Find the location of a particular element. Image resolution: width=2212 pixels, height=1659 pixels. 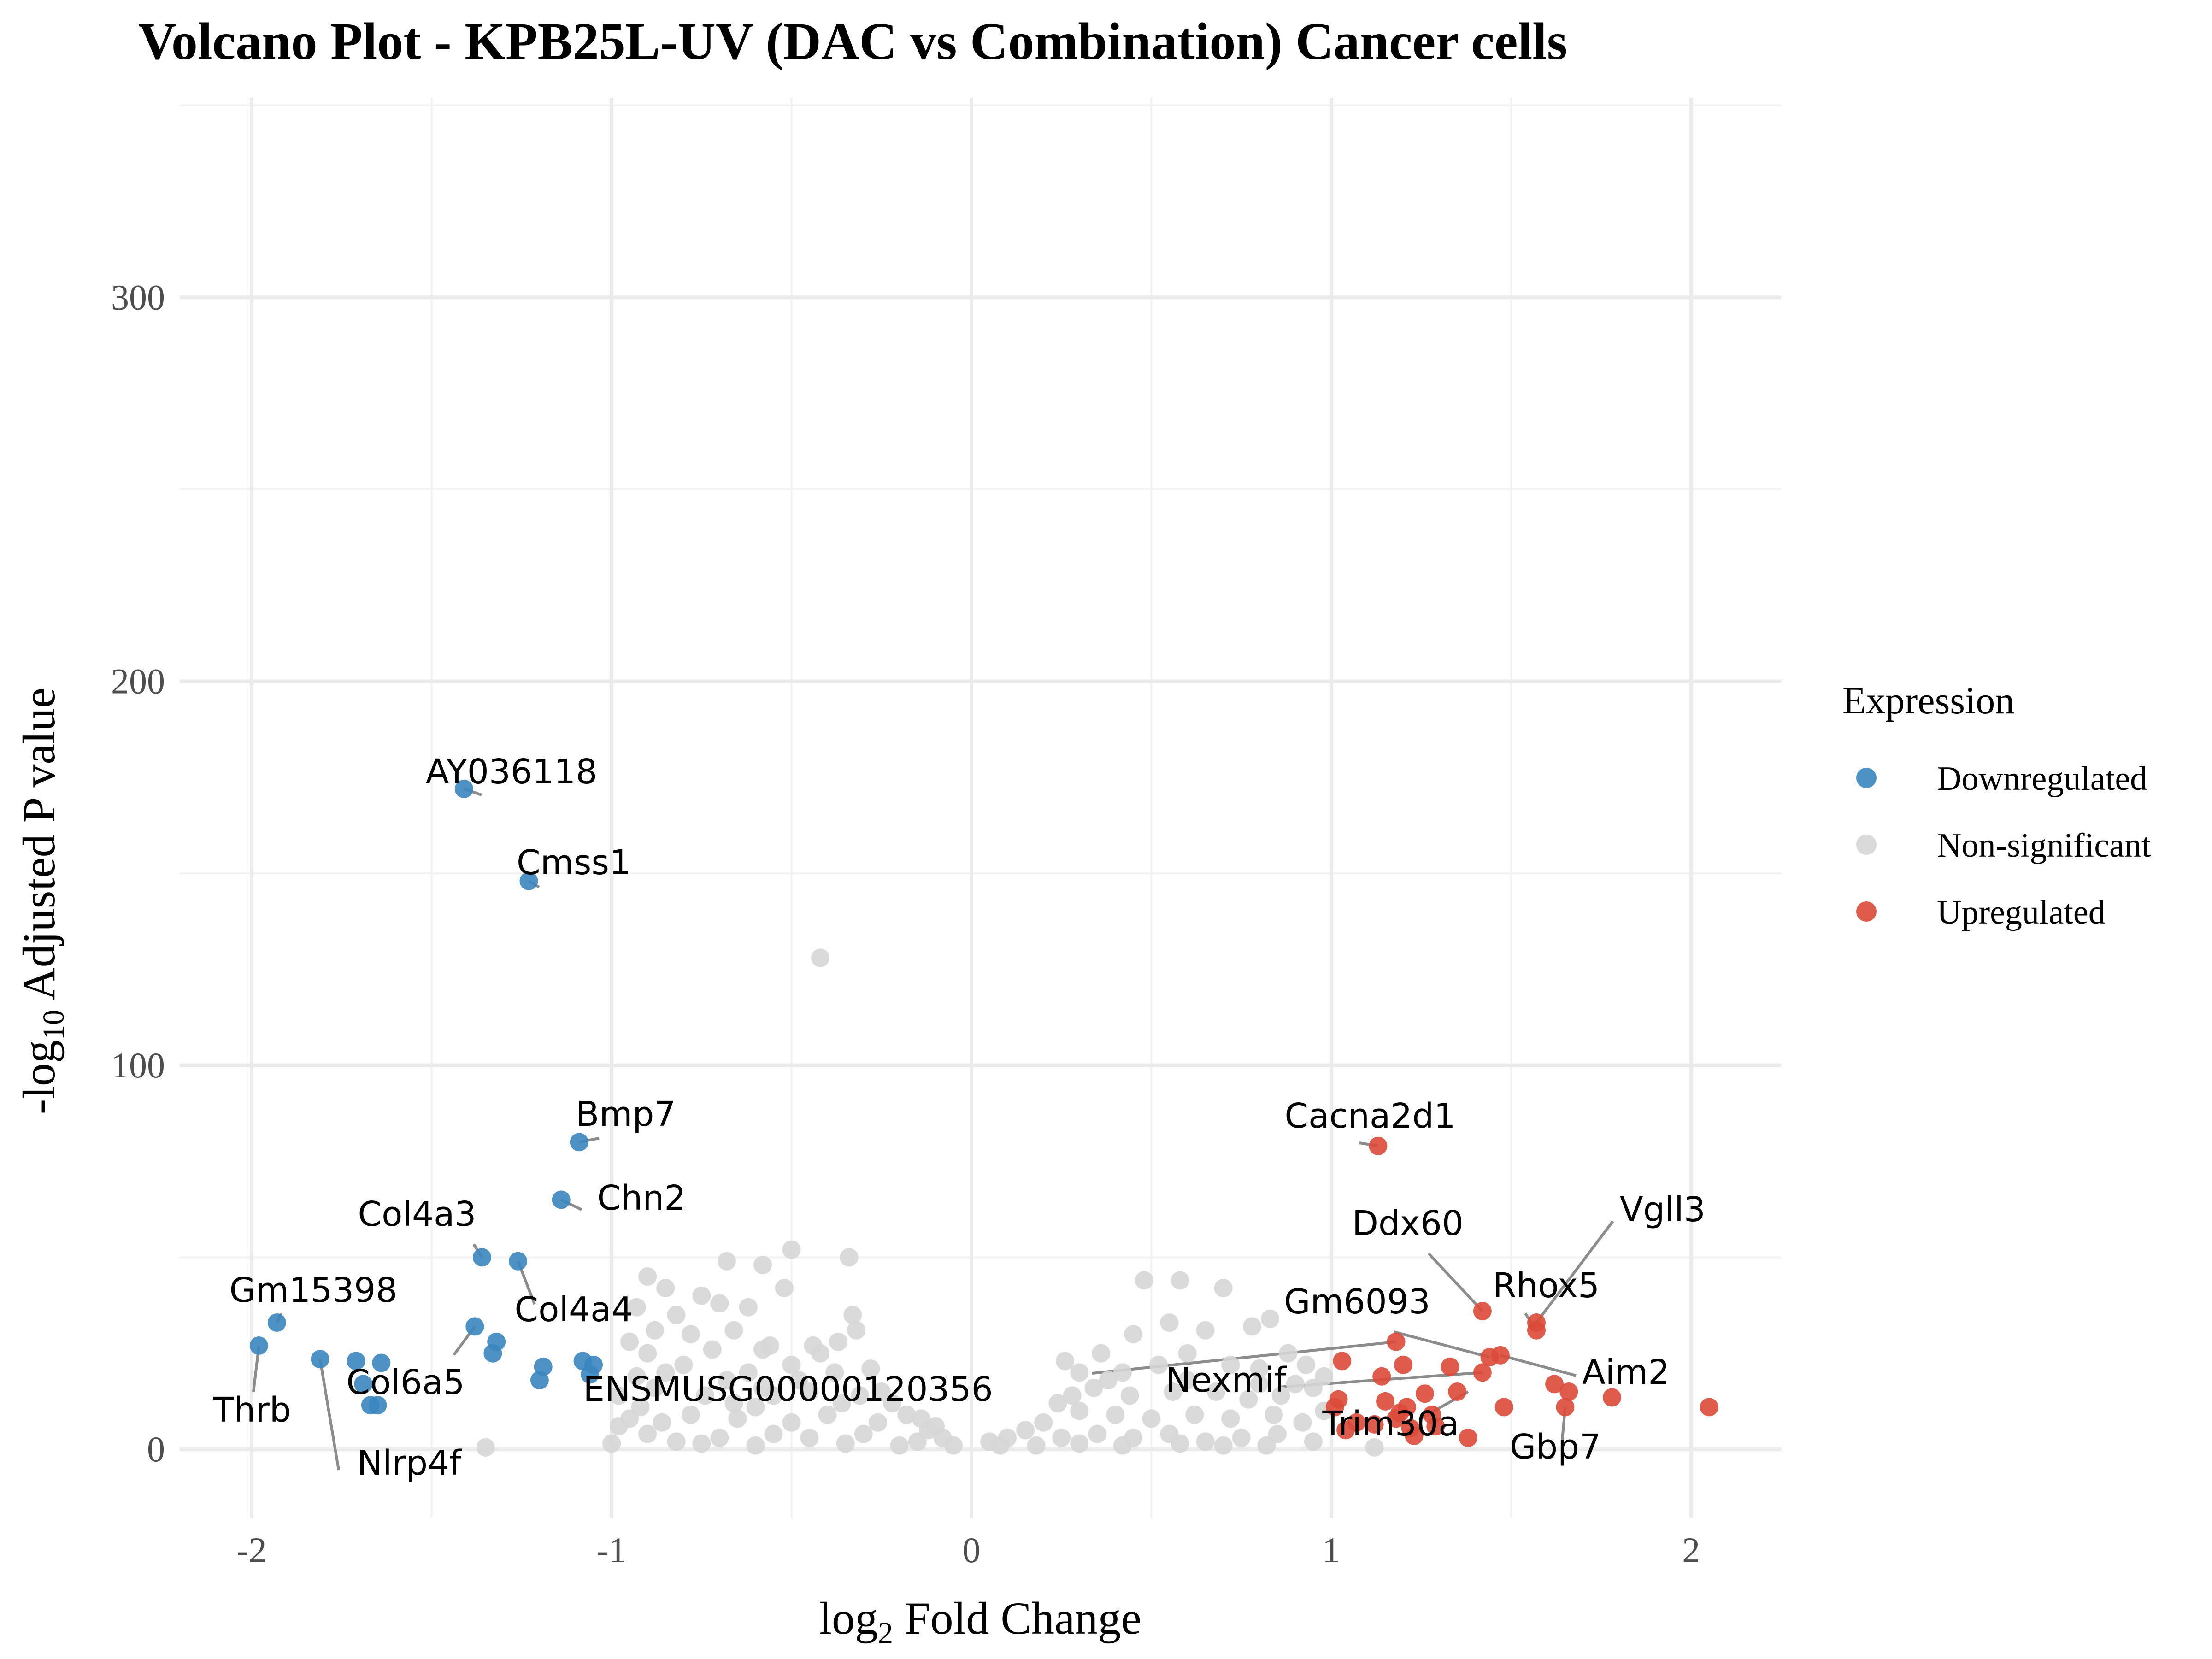

gene-label: Col4a3 is located at coordinates (417, 1214).